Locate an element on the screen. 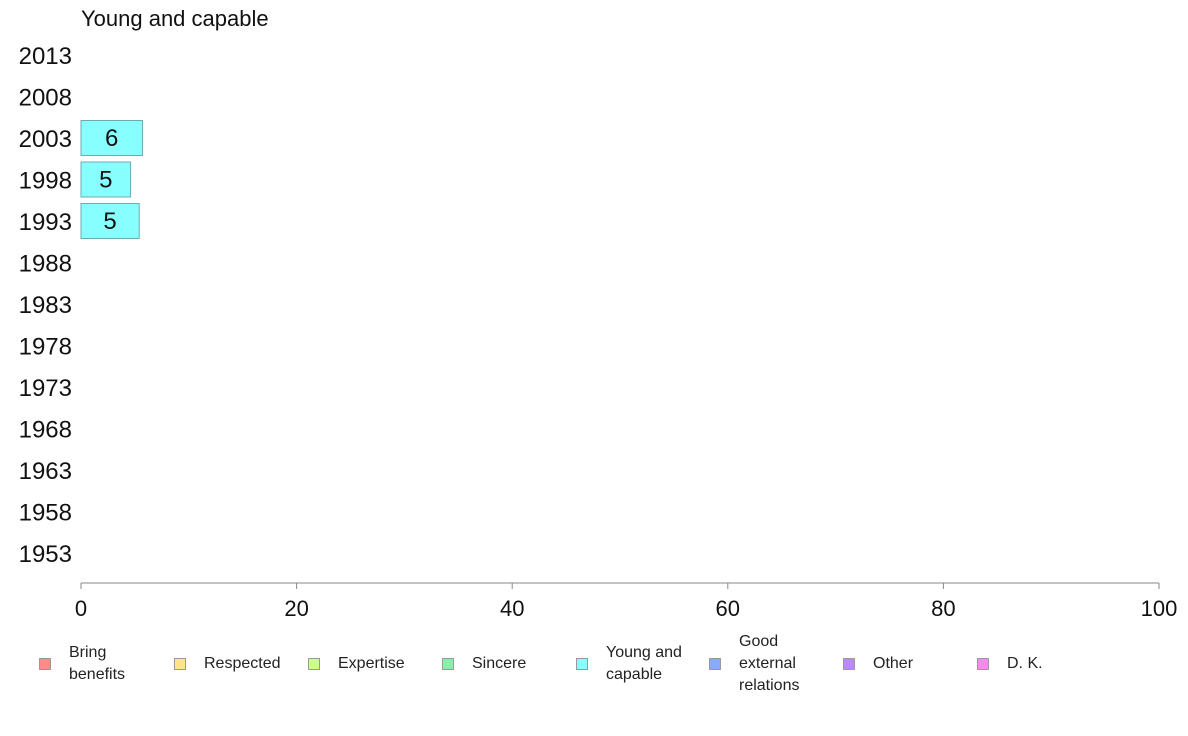 The height and width of the screenshot is (736, 1188). legend-item: Bring benefits is located at coordinates (82, 664).